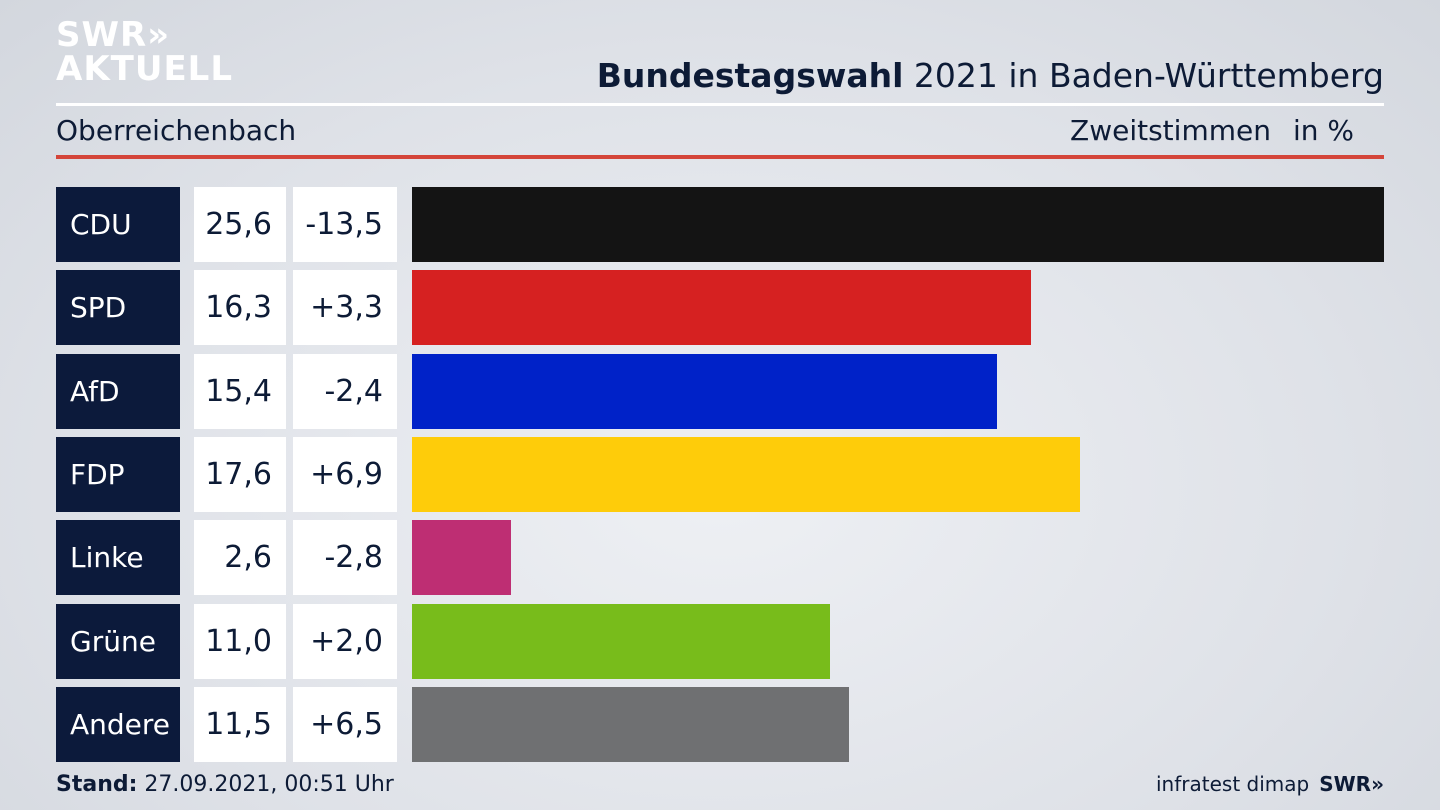  What do you see at coordinates (118, 724) in the screenshot?
I see `party-label: Andere` at bounding box center [118, 724].